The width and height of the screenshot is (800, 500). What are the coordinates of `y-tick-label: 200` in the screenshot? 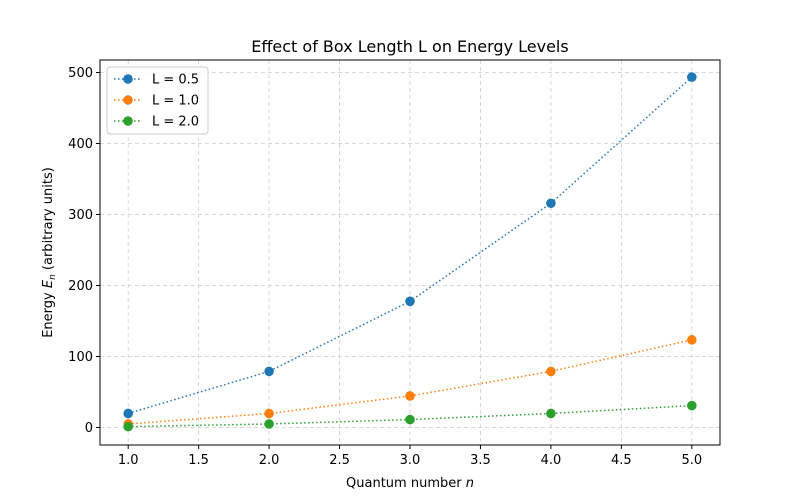 It's located at (80, 286).